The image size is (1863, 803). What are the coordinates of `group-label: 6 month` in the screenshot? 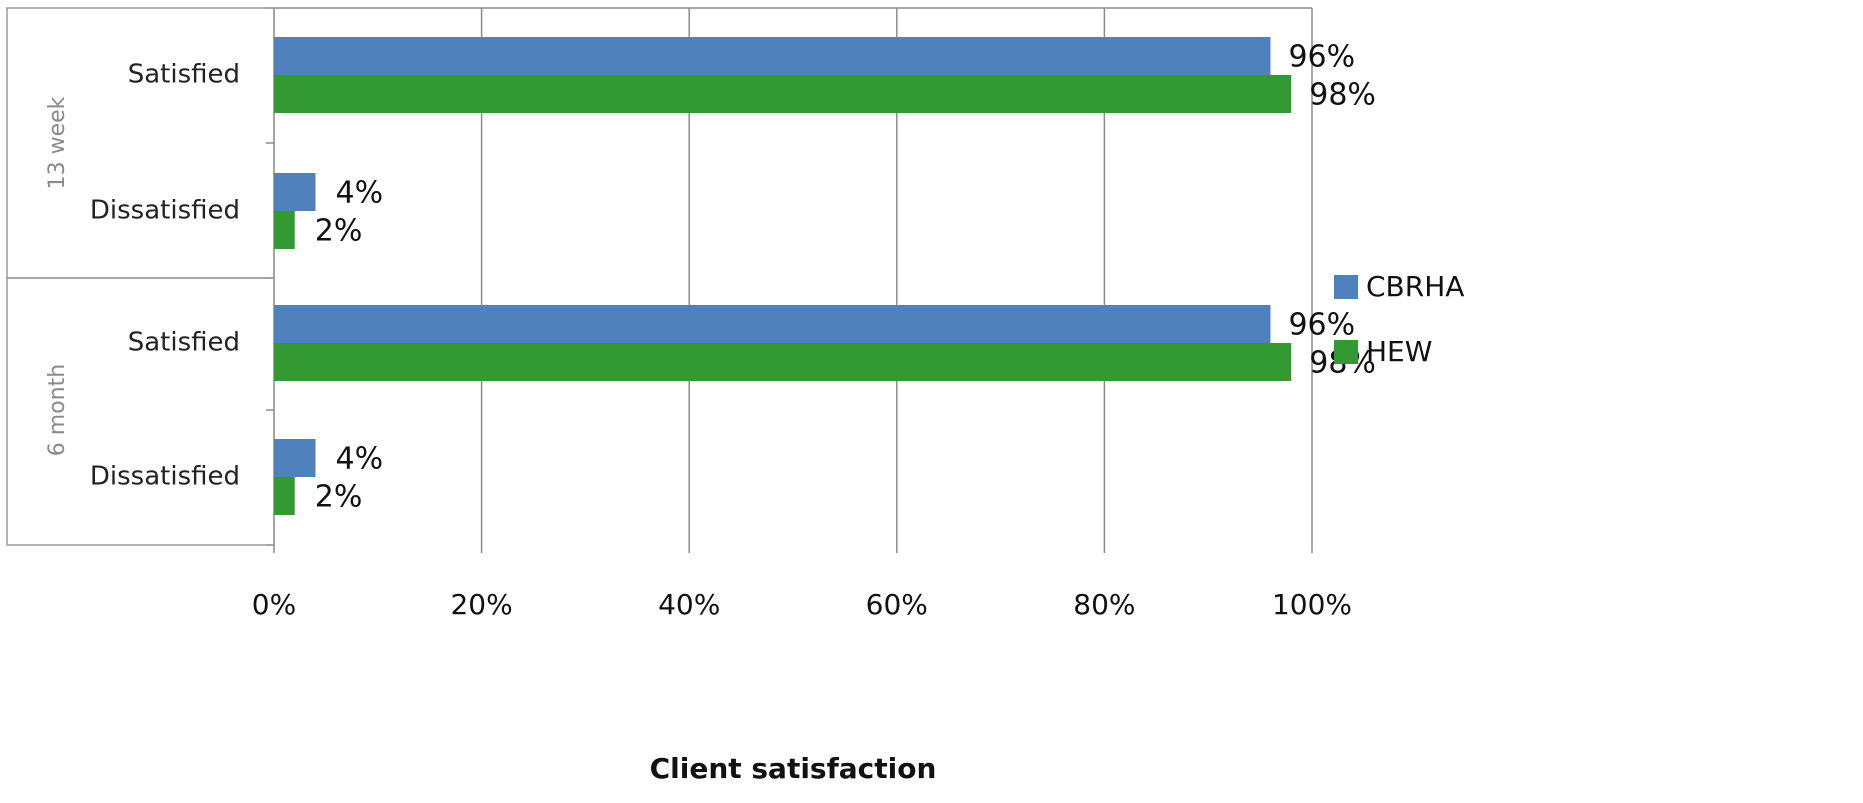 It's located at (57, 410).